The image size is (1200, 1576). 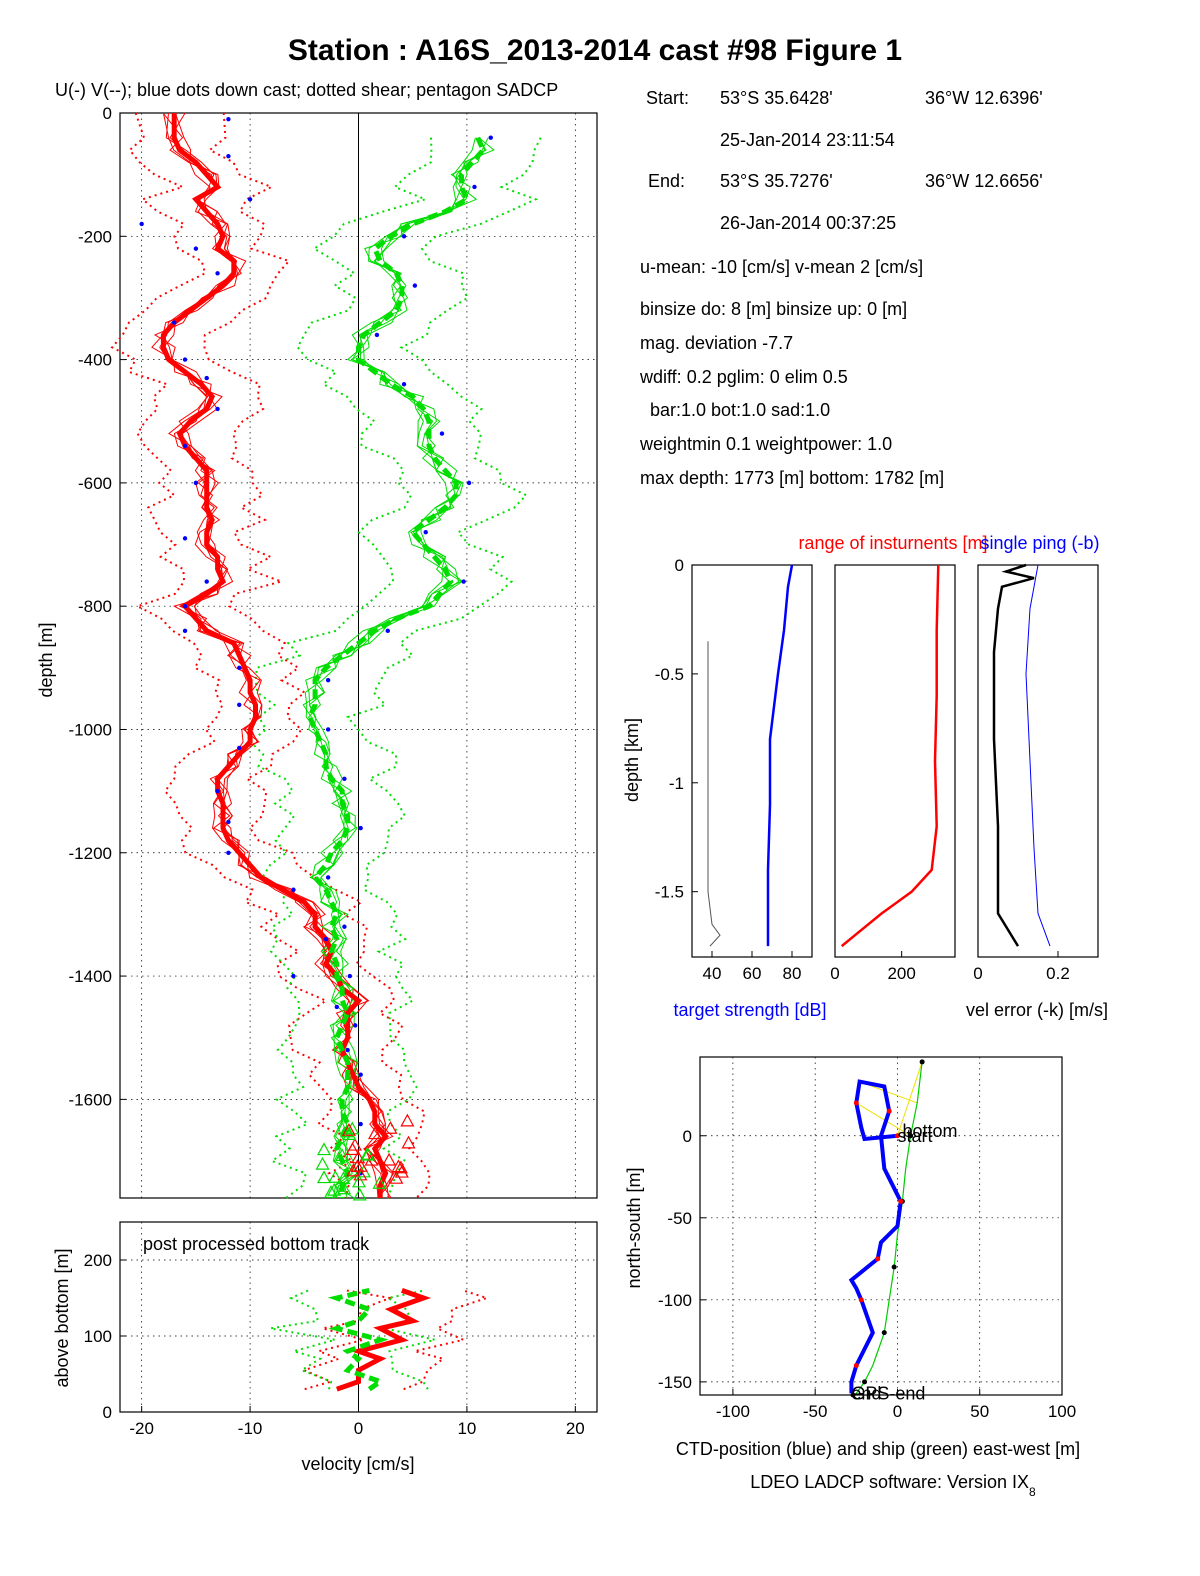 I want to click on start-label: Start:, so click(x=667, y=98).